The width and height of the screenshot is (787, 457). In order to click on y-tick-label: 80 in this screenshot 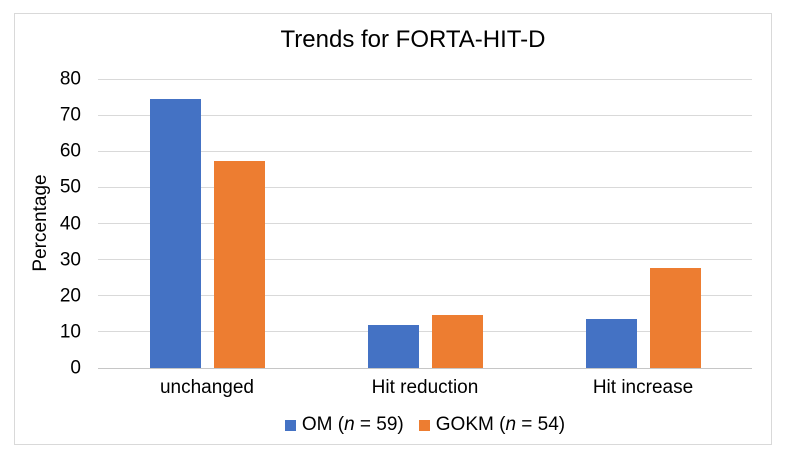, I will do `click(70, 79)`.